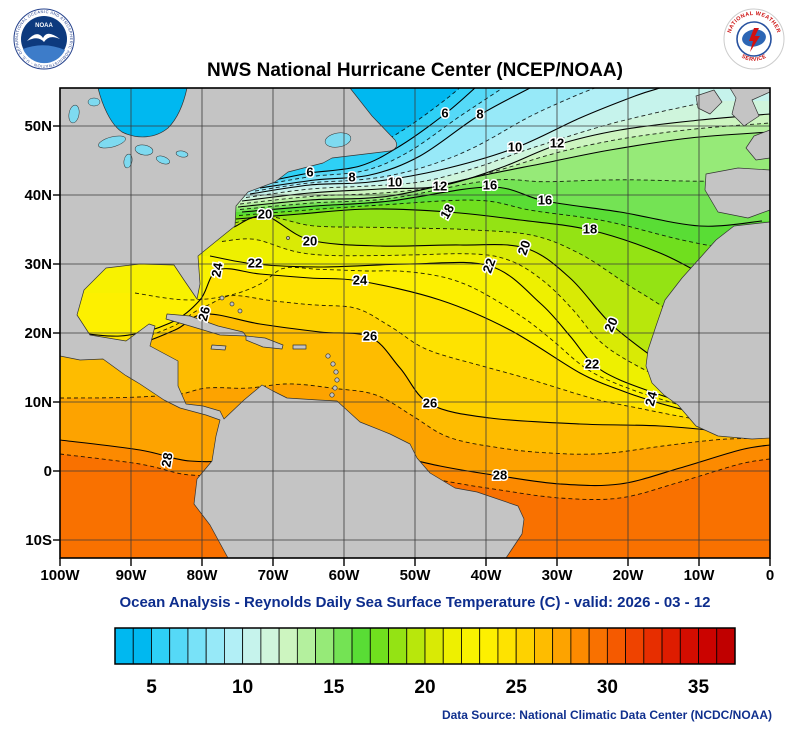  Describe the element at coordinates (709, 102) in the screenshot. I see `ireland` at that location.